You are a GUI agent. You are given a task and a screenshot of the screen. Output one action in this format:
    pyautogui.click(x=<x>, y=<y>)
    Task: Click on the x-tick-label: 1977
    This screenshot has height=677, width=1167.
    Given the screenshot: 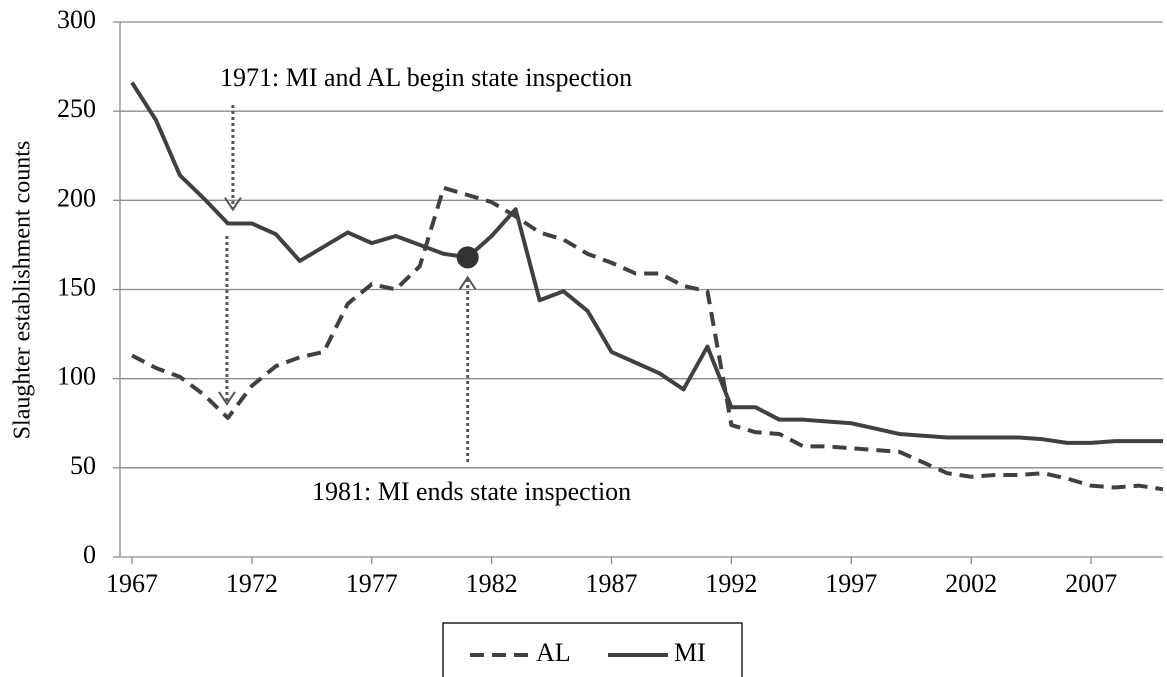 What is the action you would take?
    pyautogui.click(x=372, y=583)
    